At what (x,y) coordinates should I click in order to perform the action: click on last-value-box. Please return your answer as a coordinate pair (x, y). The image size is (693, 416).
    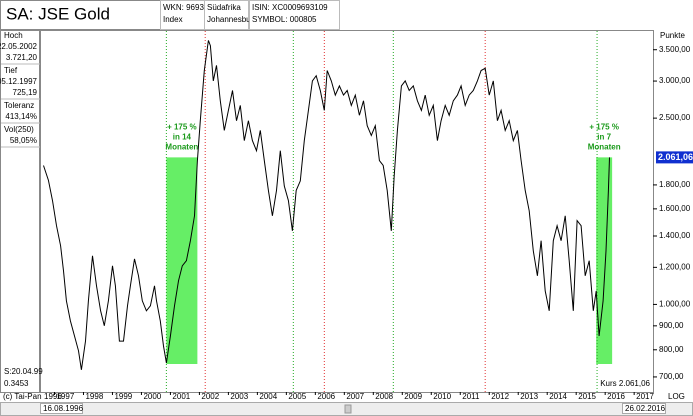
    Looking at the image, I should click on (674, 157).